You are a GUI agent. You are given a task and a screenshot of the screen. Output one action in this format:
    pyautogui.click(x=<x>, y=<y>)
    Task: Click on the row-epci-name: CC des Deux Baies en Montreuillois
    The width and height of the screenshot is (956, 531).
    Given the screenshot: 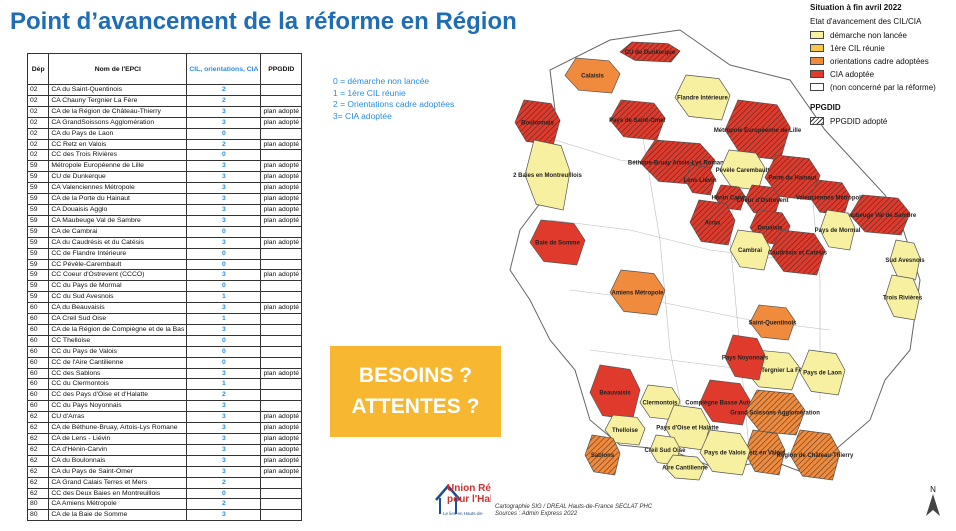 What is the action you would take?
    pyautogui.click(x=118, y=493)
    